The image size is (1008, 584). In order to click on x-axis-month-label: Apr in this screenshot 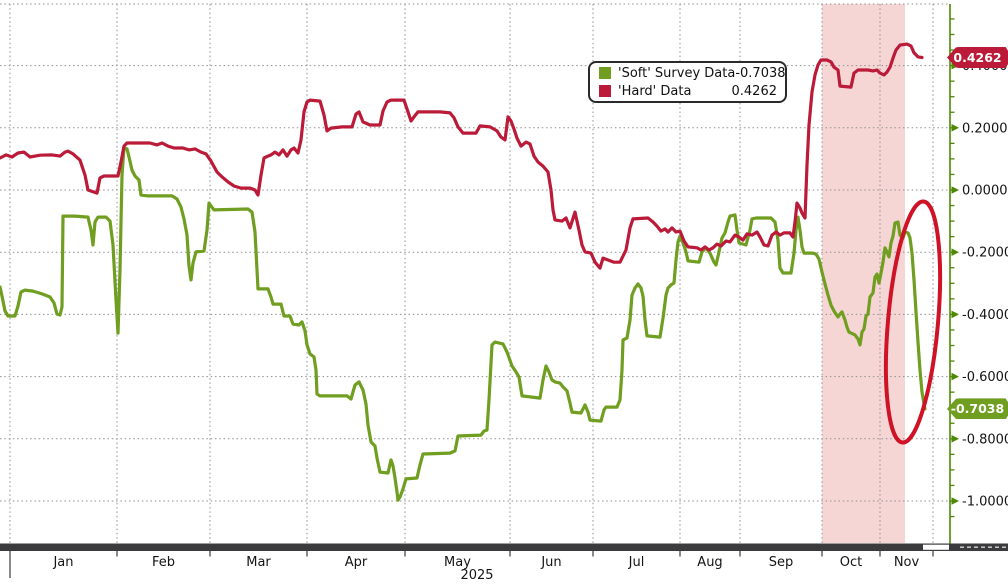, I will do `click(356, 562)`.